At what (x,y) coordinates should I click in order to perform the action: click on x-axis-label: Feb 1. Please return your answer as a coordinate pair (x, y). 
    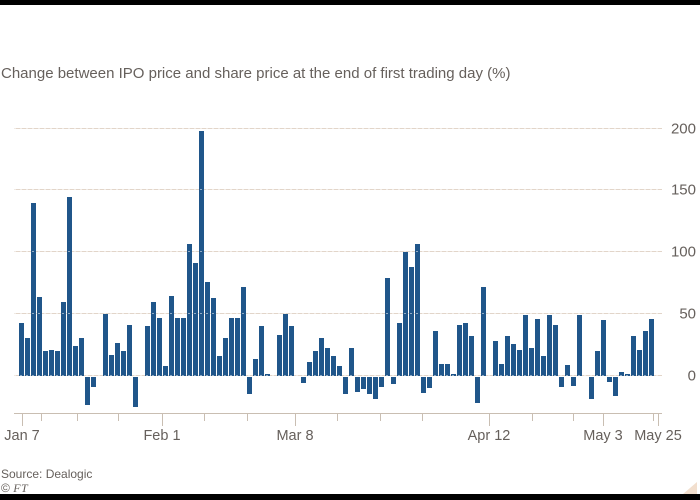
    Looking at the image, I should click on (162, 436).